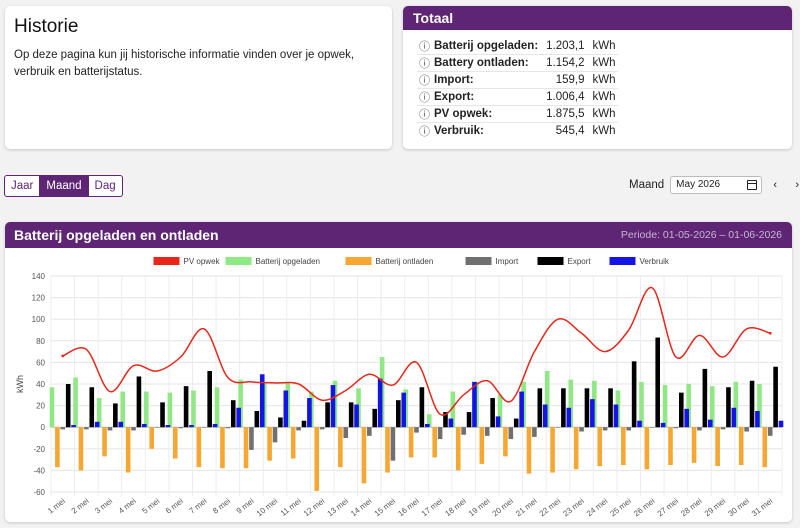  I want to click on totaal-row: ⓘ Export: 1.006,4 kWh, so click(517, 97).